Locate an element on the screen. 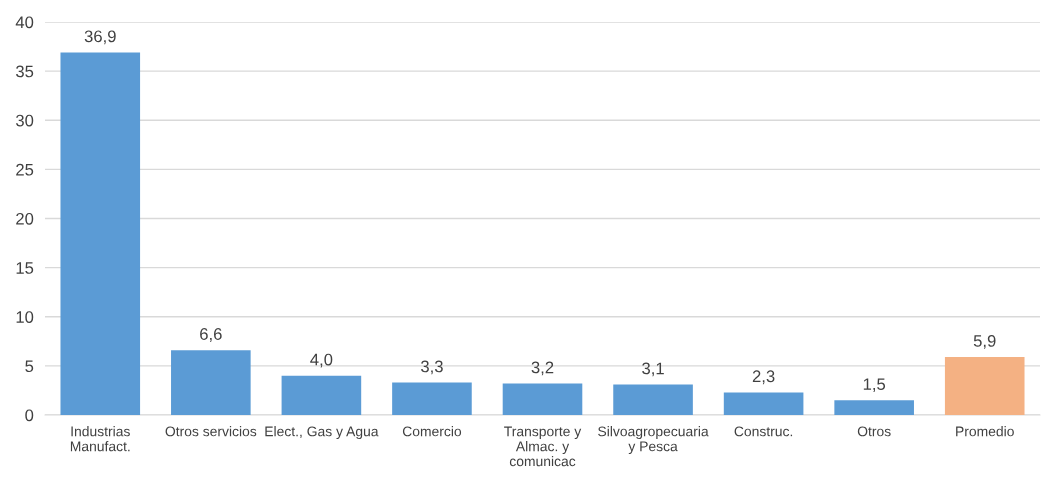  data-label: 3,2 is located at coordinates (542, 368).